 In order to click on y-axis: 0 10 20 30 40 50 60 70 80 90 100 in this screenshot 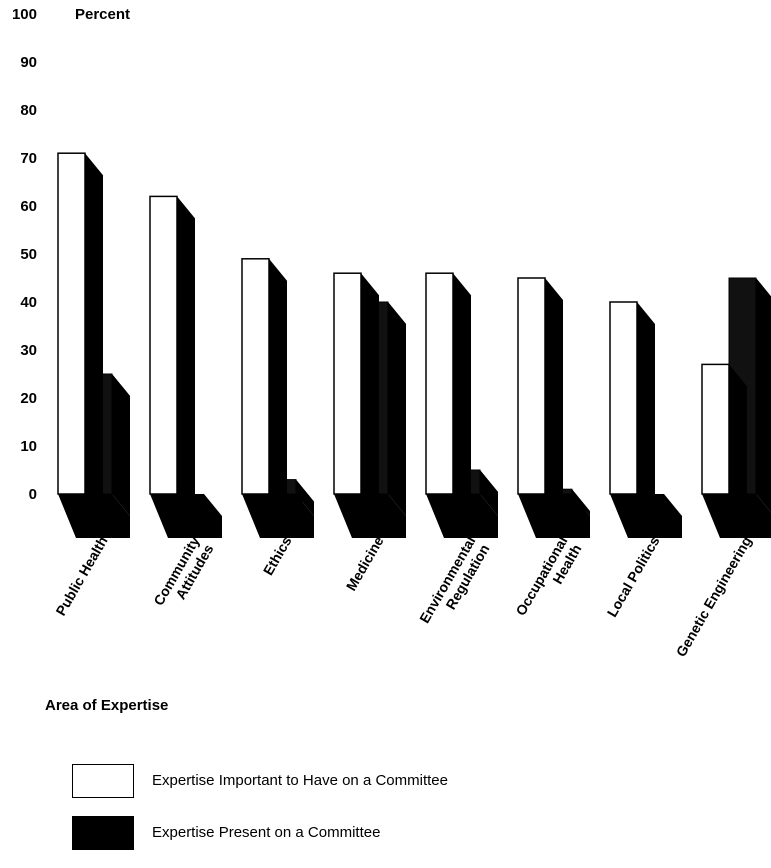, I will do `click(24, 254)`.